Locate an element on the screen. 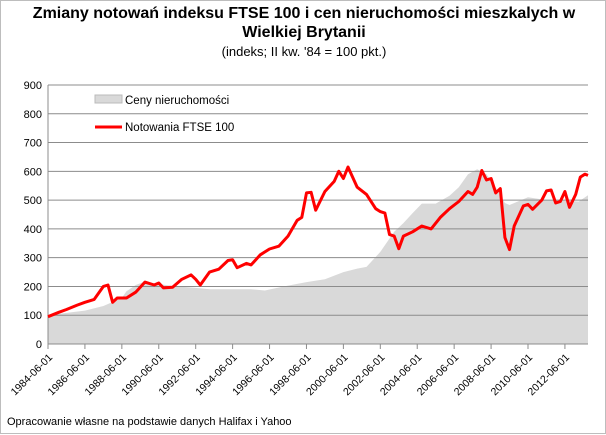  y-tick-label: 100 is located at coordinates (33, 316).